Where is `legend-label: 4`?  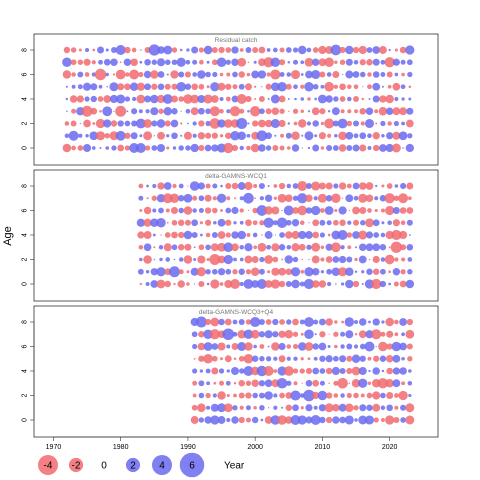 legend-label: 4 is located at coordinates (162, 466).